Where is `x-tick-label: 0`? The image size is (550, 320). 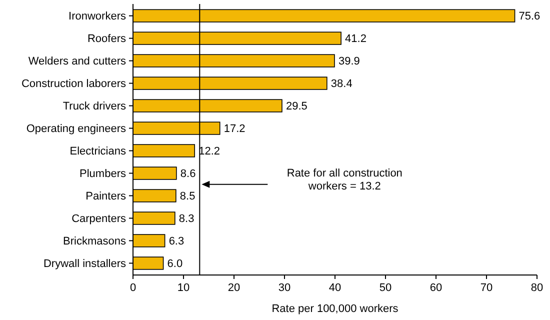 x-tick-label: 0 is located at coordinates (133, 288).